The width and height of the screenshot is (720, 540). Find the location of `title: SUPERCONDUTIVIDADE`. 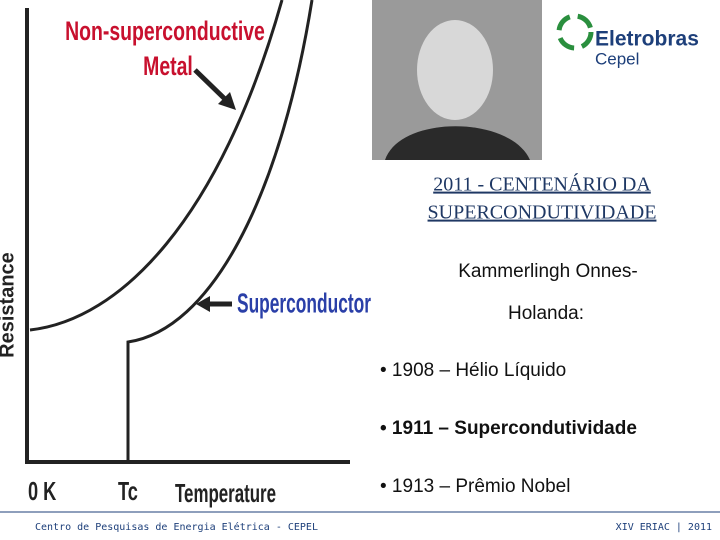

title: SUPERCONDUTIVIDADE is located at coordinates (542, 213).